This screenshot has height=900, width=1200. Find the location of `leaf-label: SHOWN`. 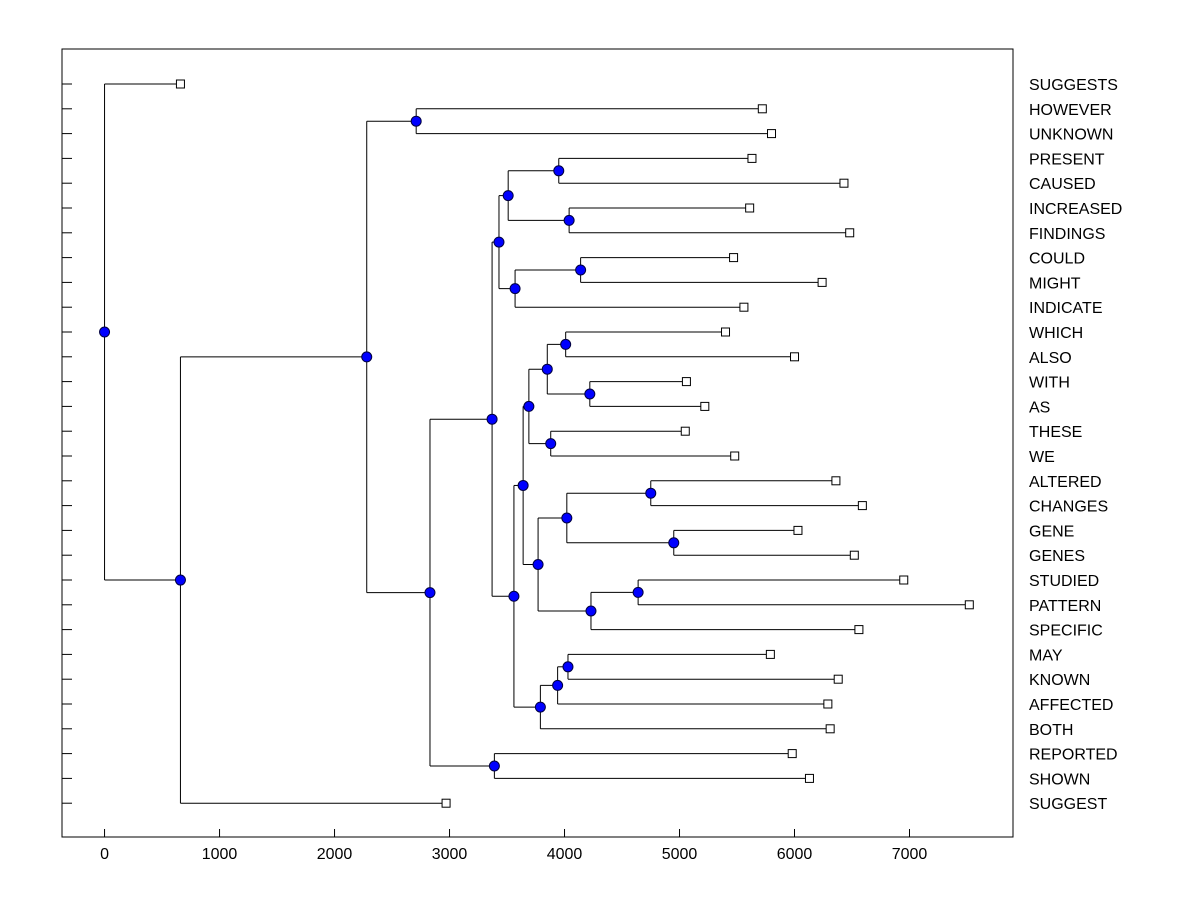

leaf-label: SHOWN is located at coordinates (1059, 779).